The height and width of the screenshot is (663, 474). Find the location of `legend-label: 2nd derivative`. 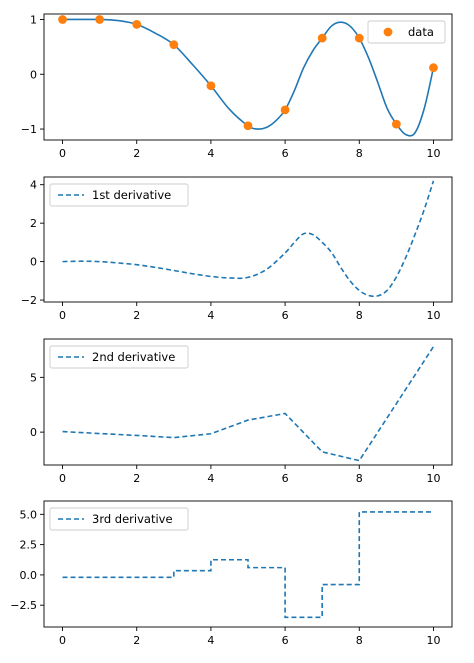

legend-label: 2nd derivative is located at coordinates (133, 357).